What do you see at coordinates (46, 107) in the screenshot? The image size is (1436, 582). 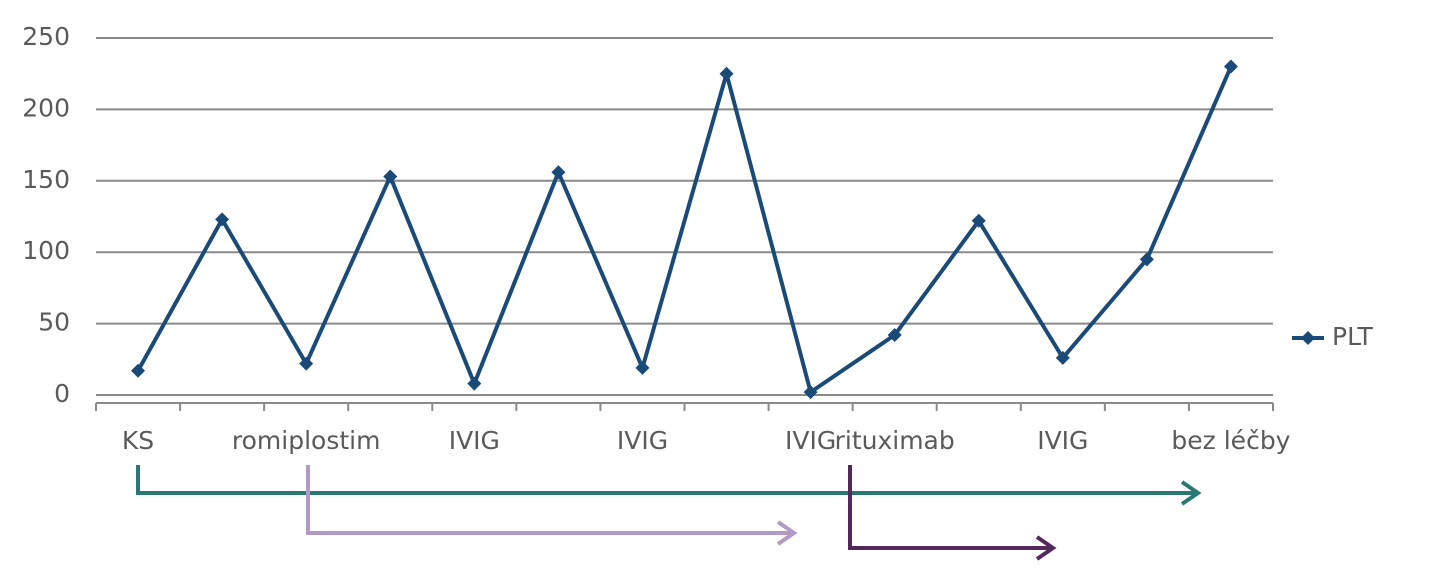 I see `y-tick-label: 200` at bounding box center [46, 107].